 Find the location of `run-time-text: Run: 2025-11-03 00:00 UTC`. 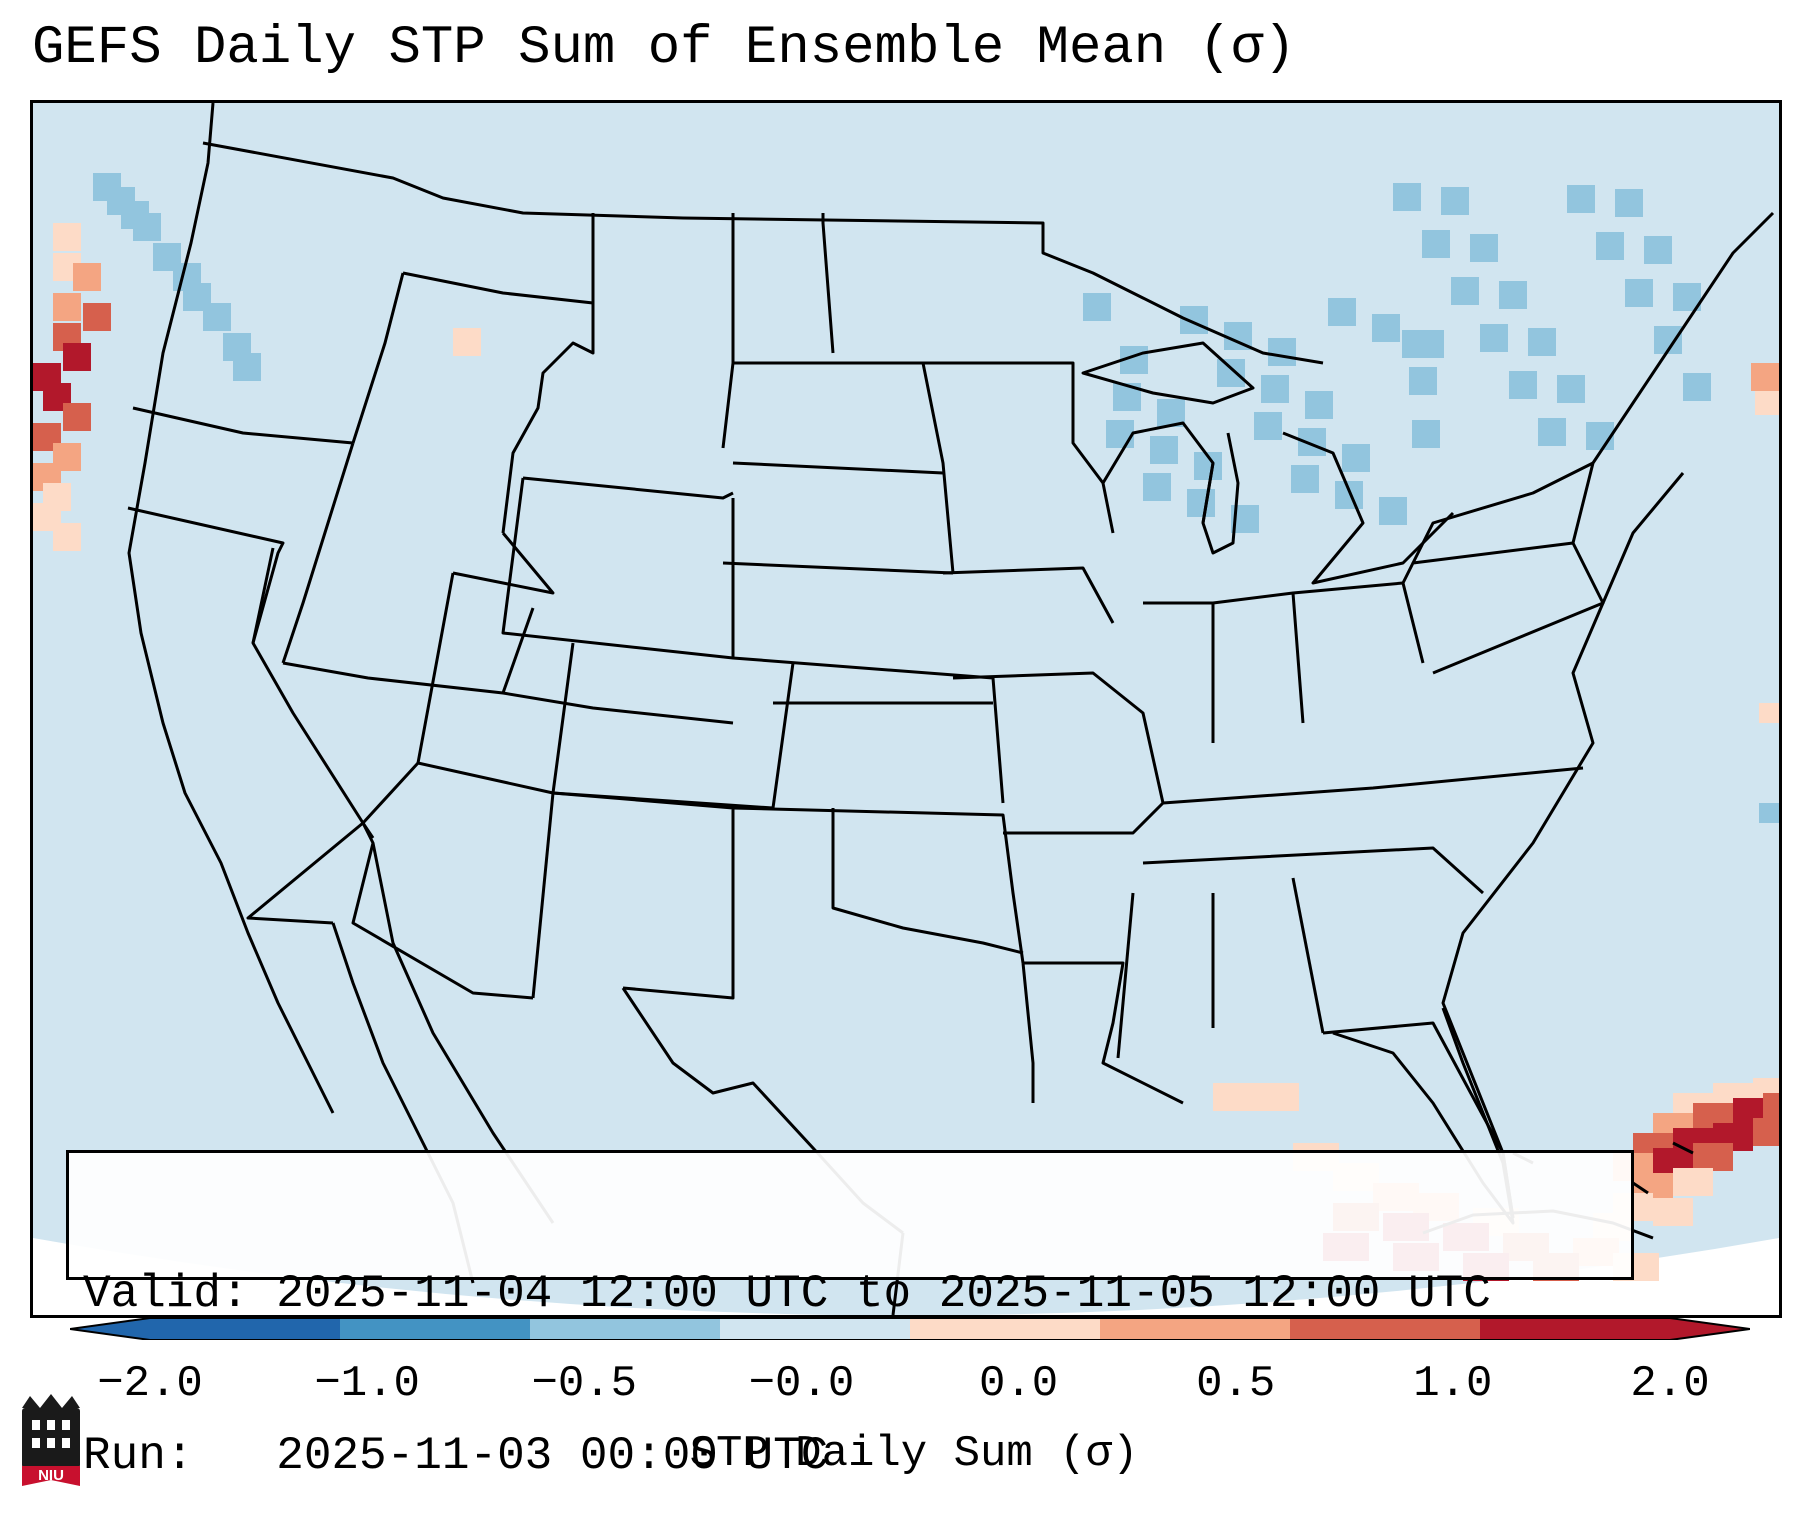

run-time-text: Run: 2025-11-03 00:00 UTC is located at coordinates (456, 1456).